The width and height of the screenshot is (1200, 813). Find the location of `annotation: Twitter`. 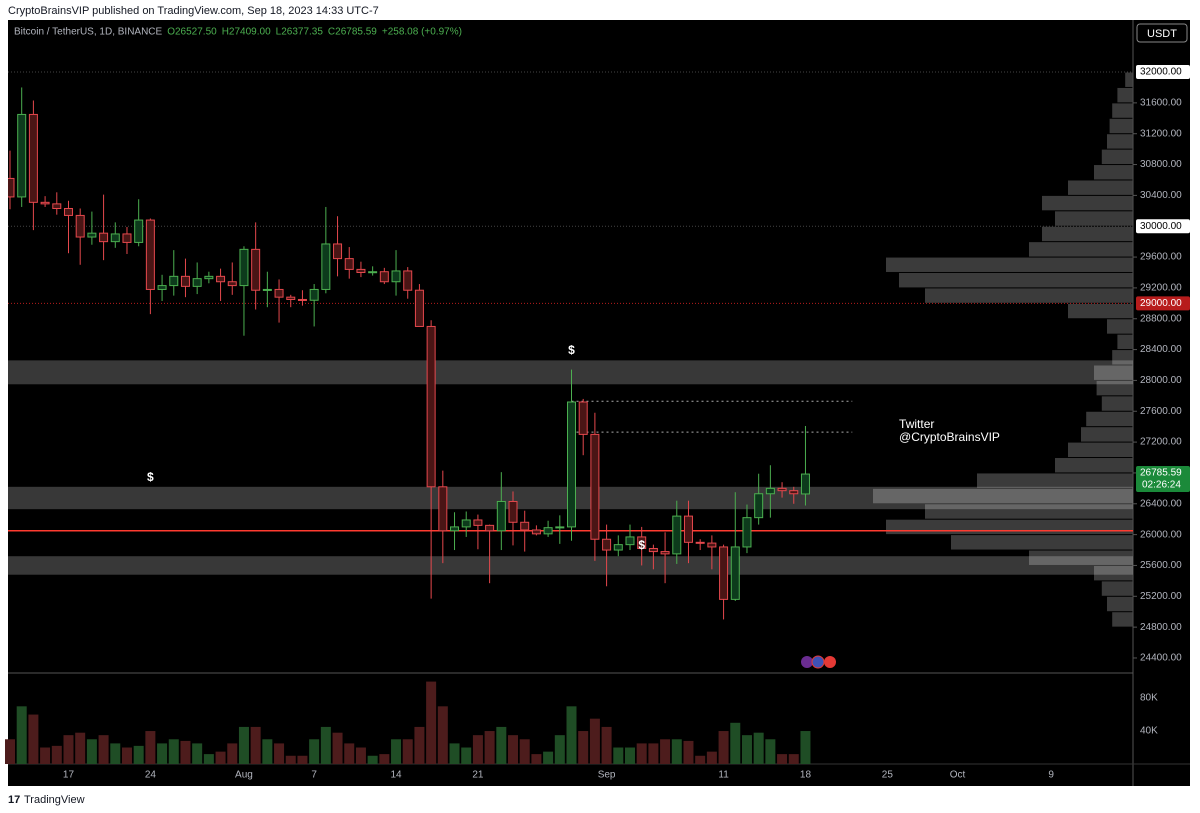

annotation: Twitter is located at coordinates (916, 424).